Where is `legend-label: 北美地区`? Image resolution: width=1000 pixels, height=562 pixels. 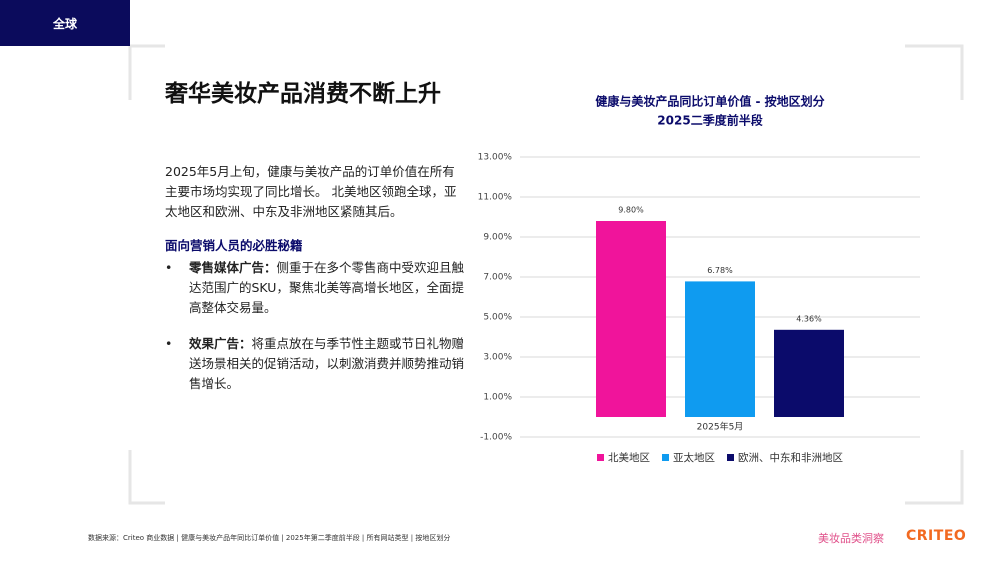
legend-label: 北美地区 is located at coordinates (629, 457).